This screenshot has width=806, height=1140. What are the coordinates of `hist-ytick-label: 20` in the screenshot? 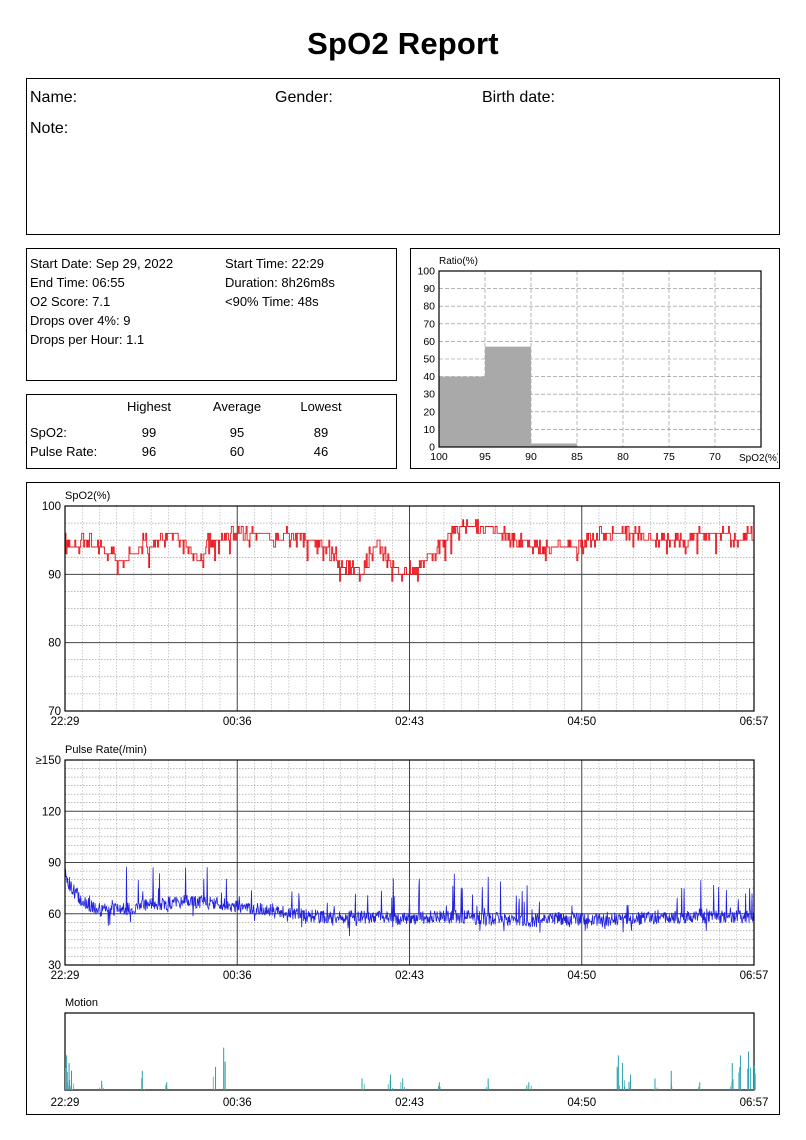 It's located at (429, 412).